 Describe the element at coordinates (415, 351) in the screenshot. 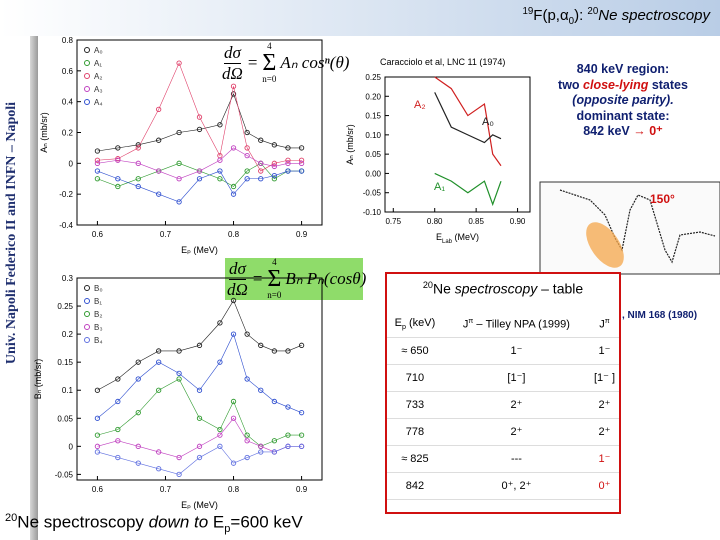

I see `table-cell: ≈ 650` at that location.